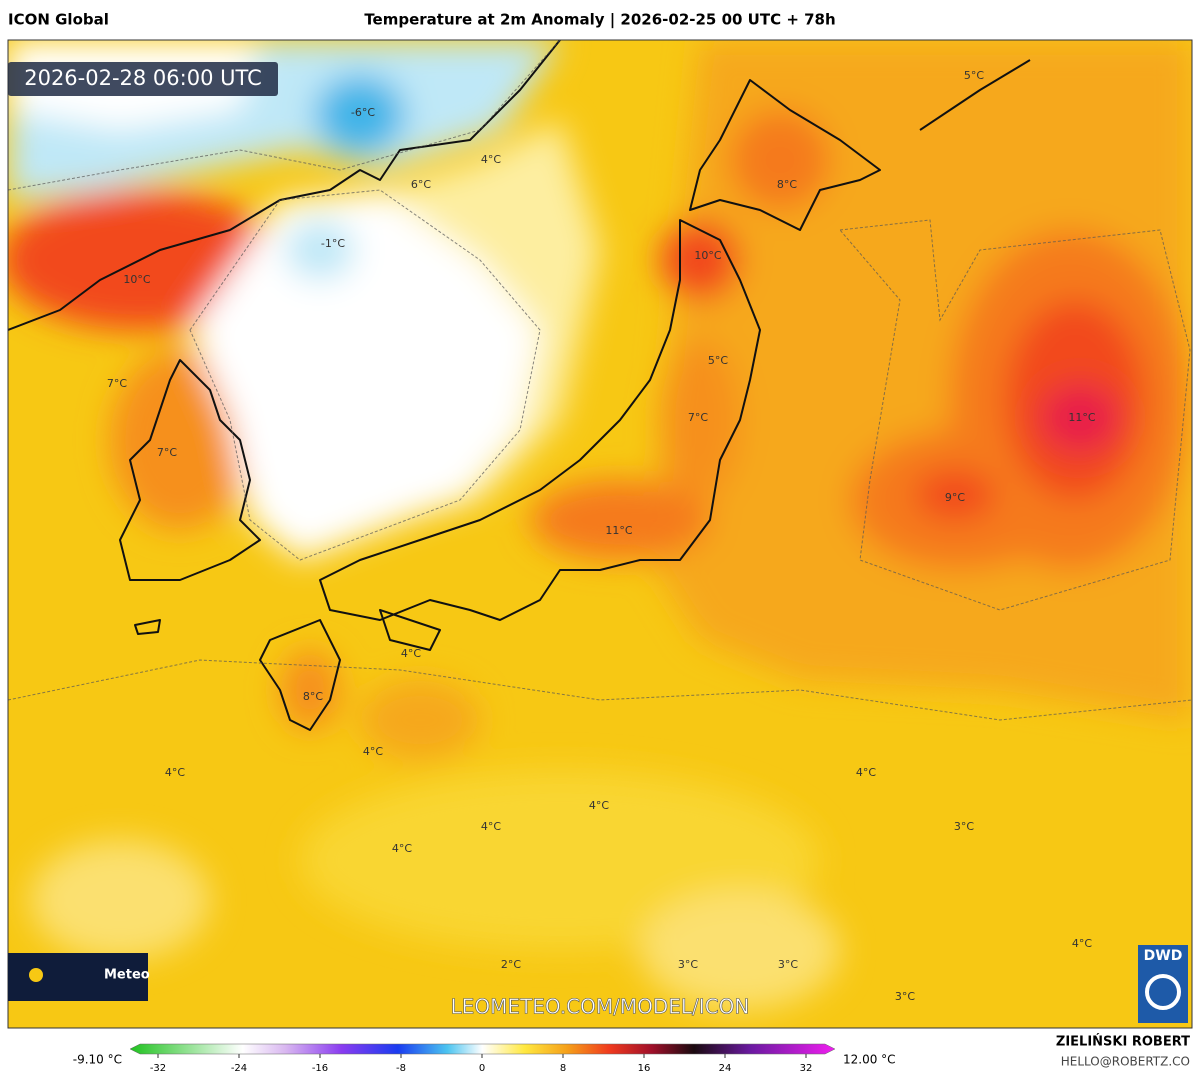  I want to click on author: ZIELIŃSKI ROBERT, so click(1123, 1042).